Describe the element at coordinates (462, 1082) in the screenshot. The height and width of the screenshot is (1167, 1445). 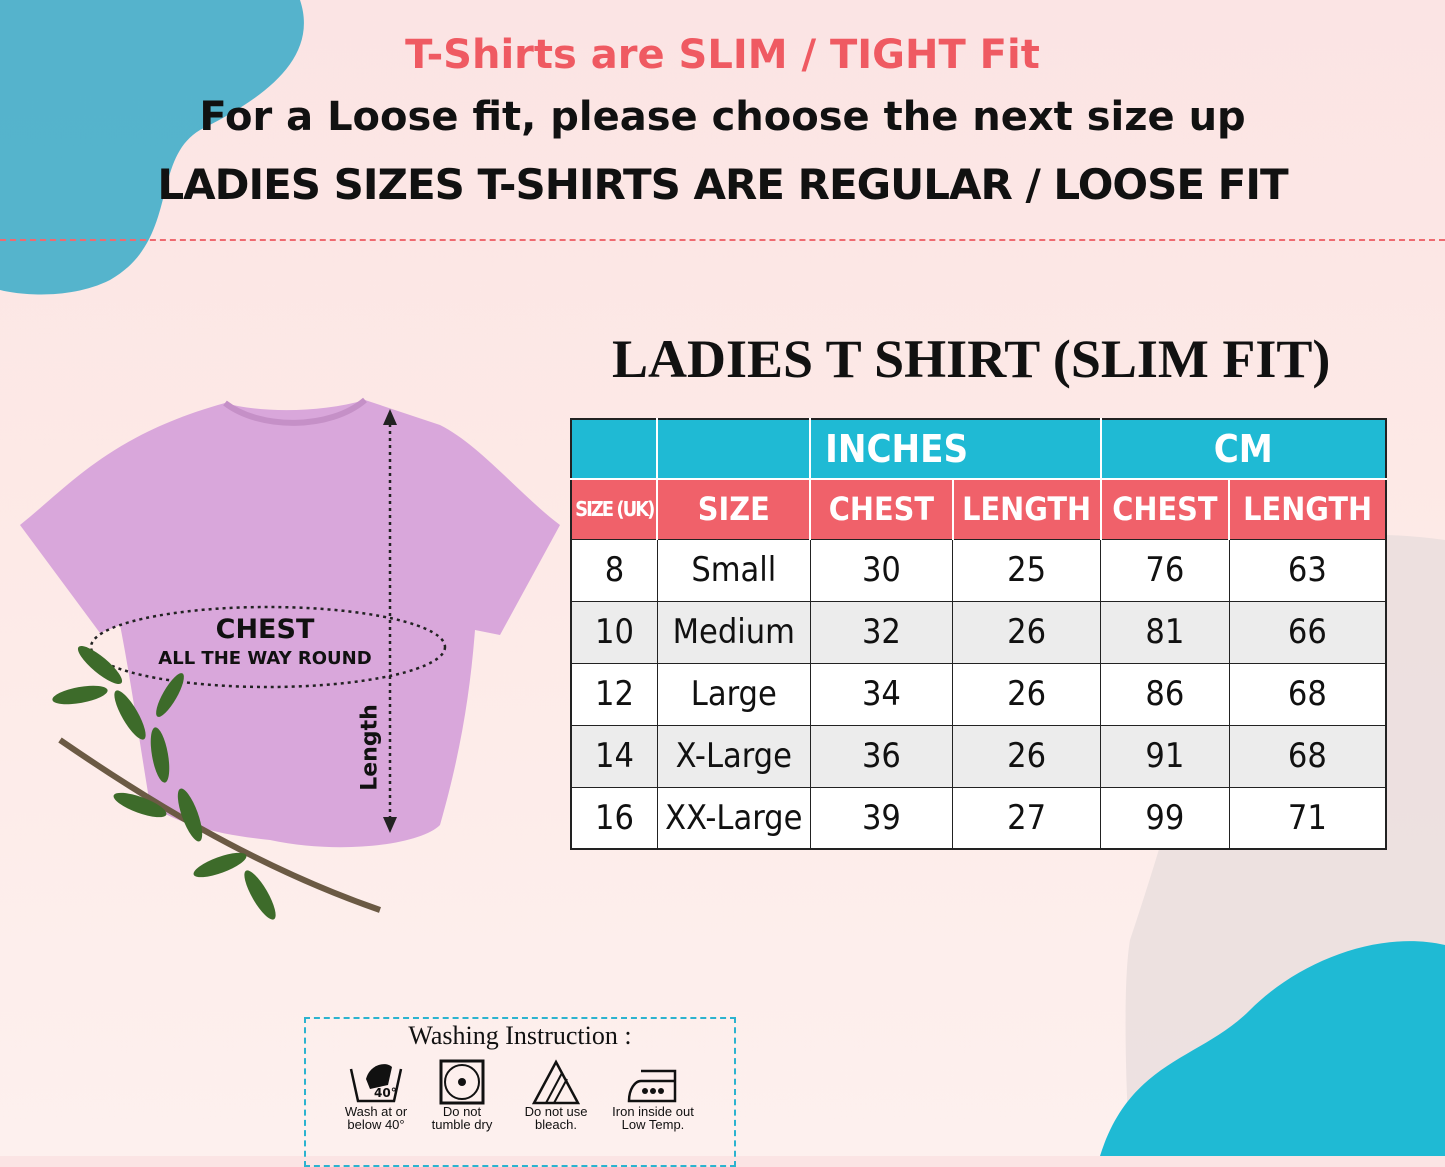
I see `no-tumble-dry-icon` at that location.